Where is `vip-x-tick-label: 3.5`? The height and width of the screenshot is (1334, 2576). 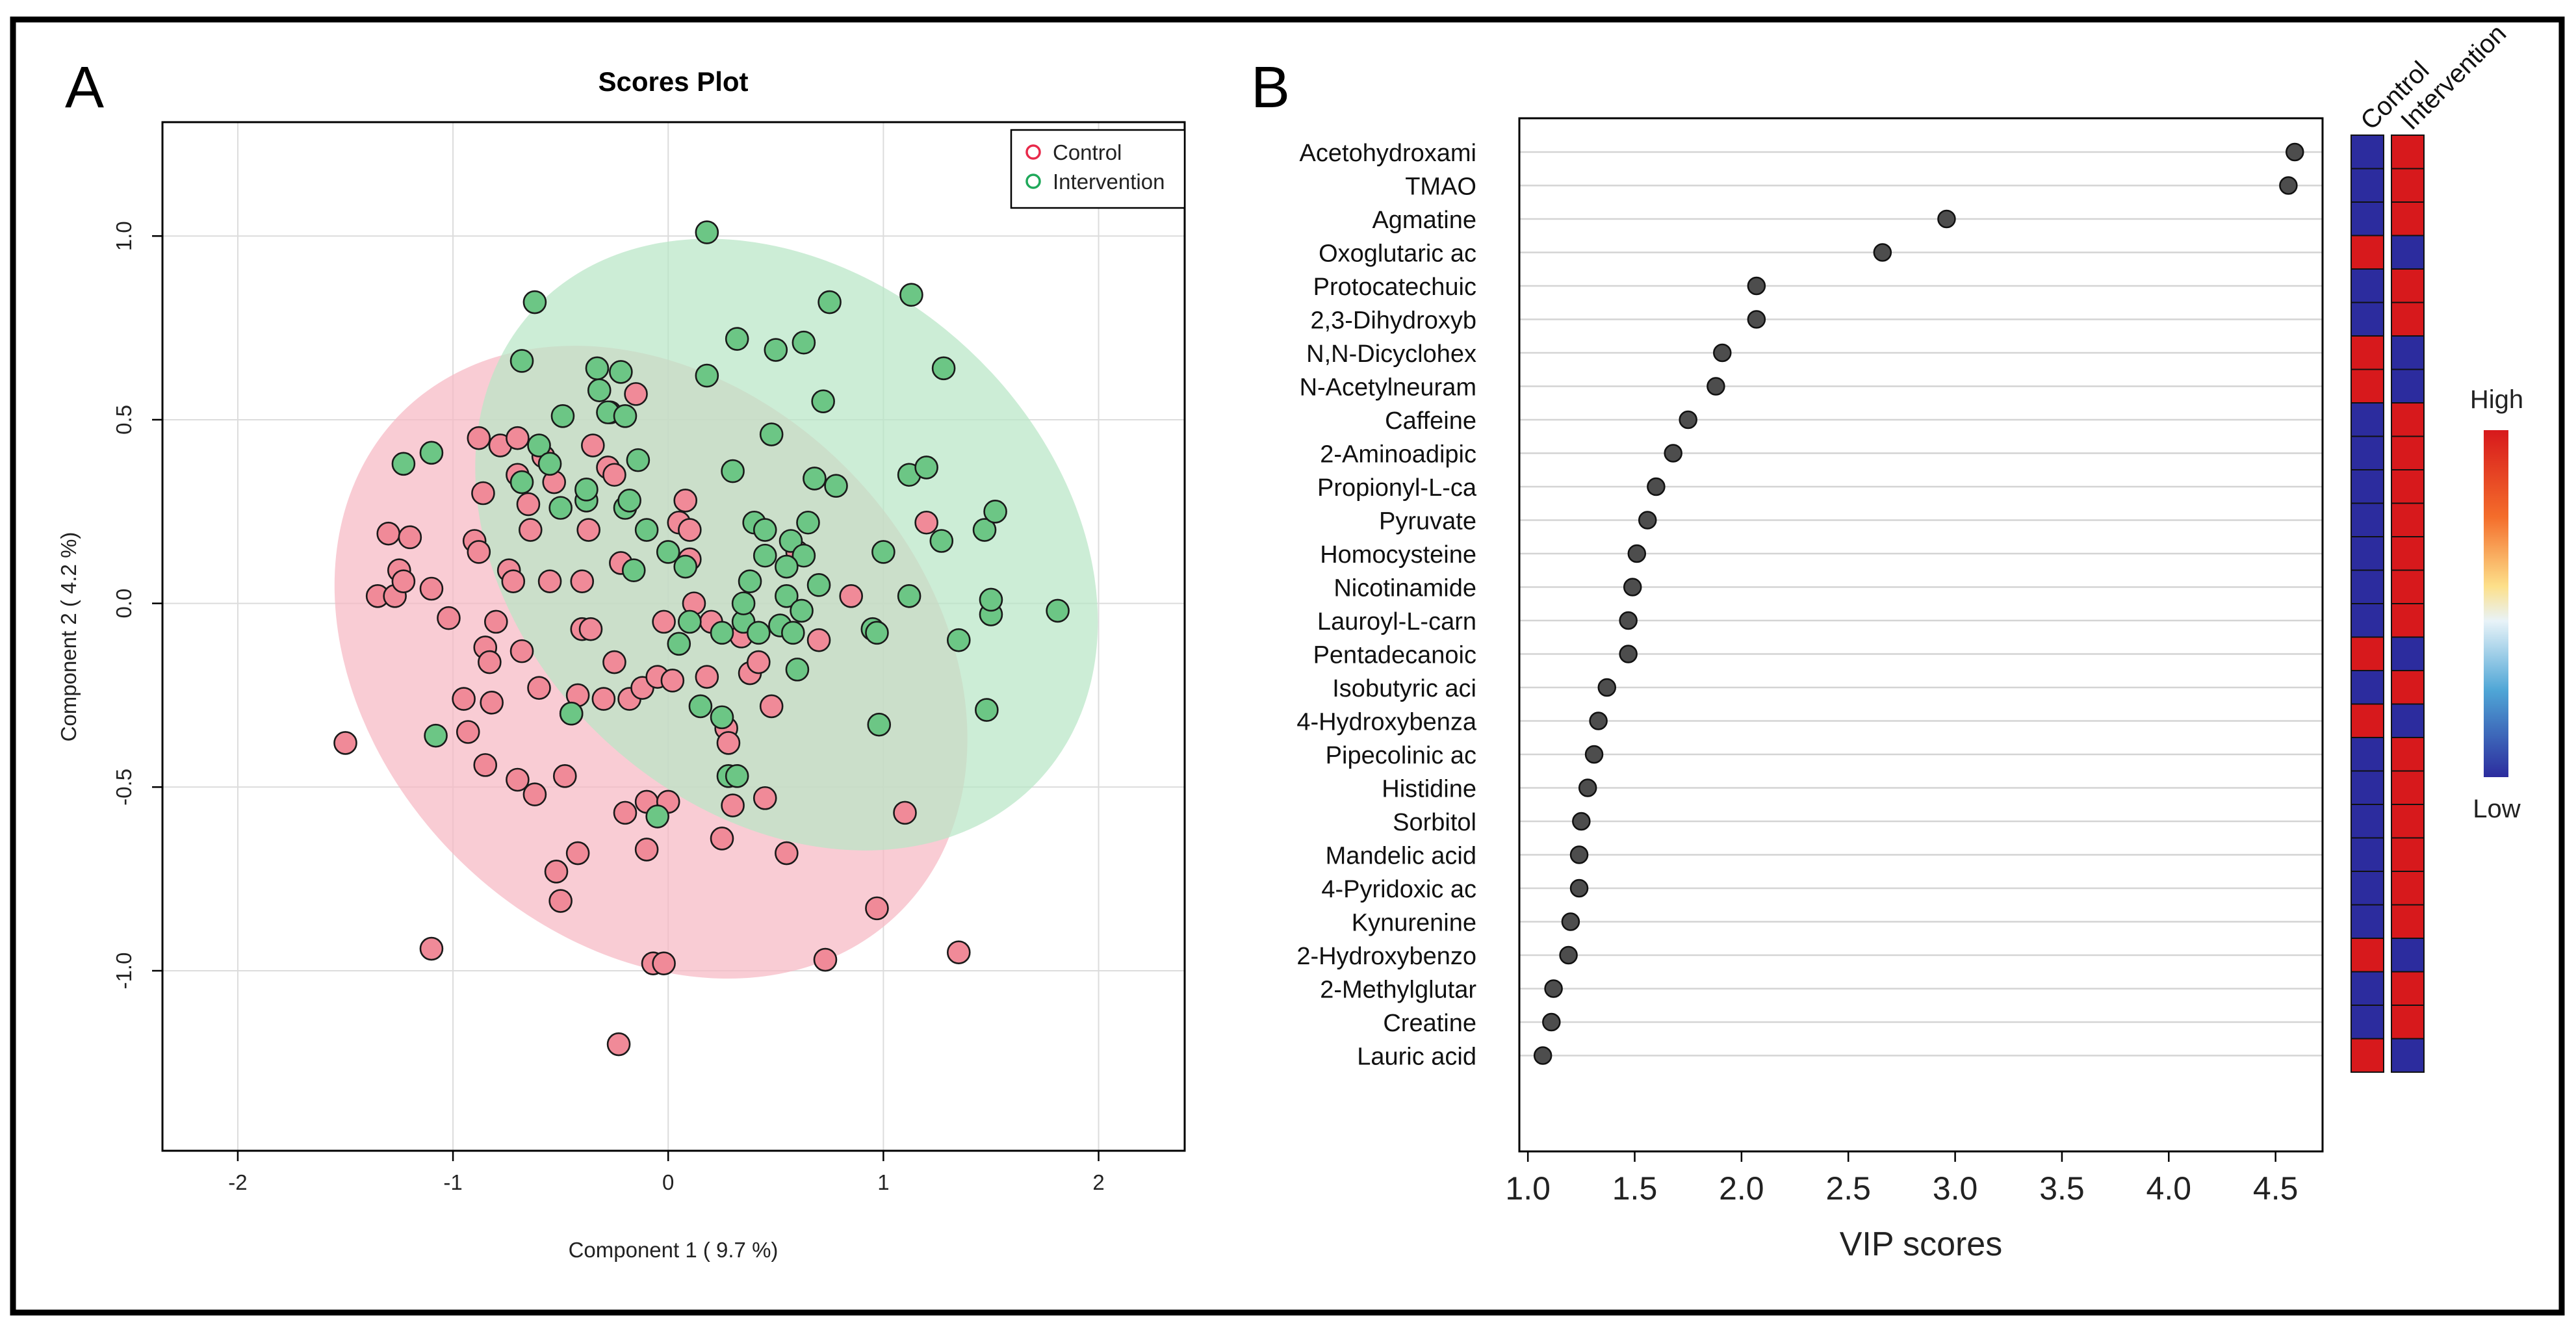
vip-x-tick-label: 3.5 is located at coordinates (2062, 1188).